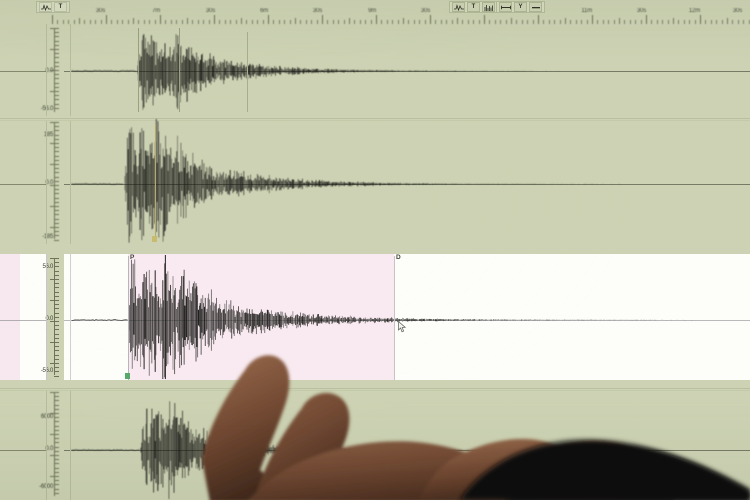 The width and height of the screenshot is (750, 500). Describe the element at coordinates (47, 237) in the screenshot. I see `axis-tick-label: -185` at that location.